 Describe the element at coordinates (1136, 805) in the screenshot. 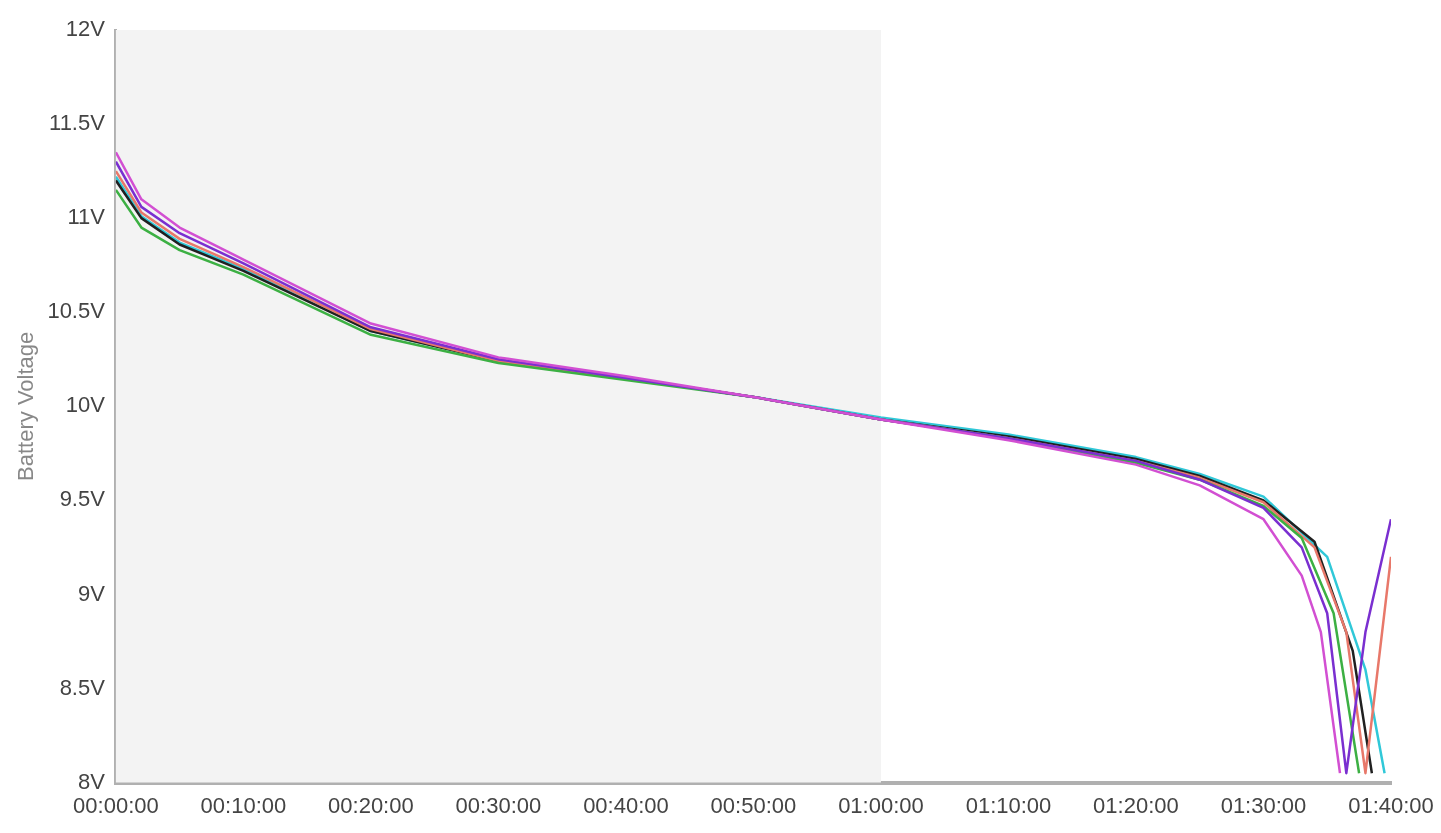

I see `x-tick-label: 01:20:00` at that location.